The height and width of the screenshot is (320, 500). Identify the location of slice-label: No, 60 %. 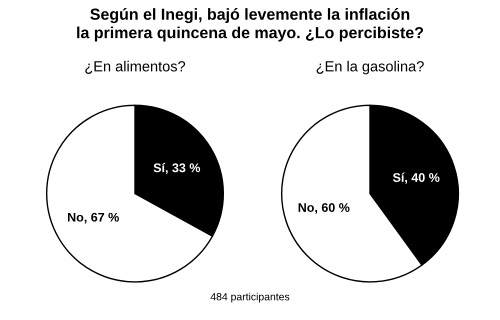
(324, 208).